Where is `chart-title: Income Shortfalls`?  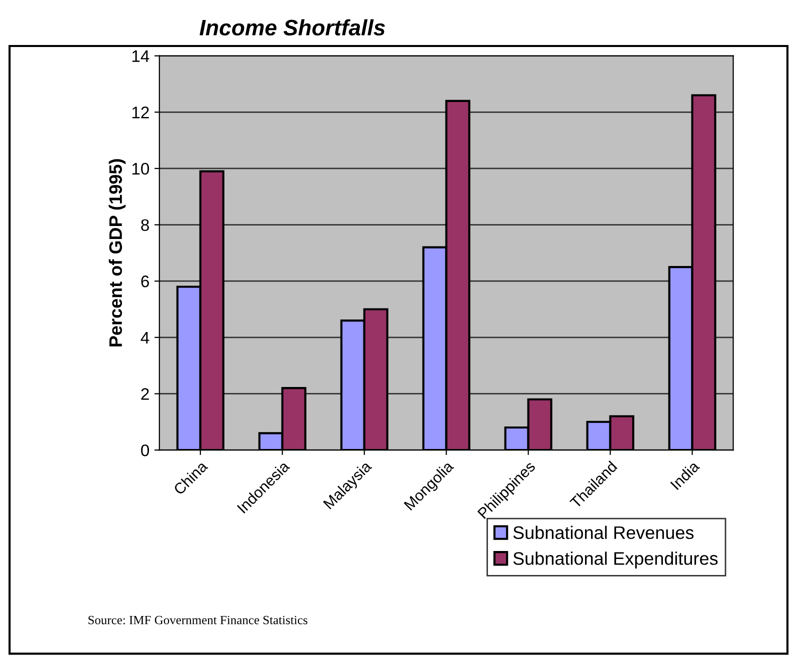
chart-title: Income Shortfalls is located at coordinates (292, 27).